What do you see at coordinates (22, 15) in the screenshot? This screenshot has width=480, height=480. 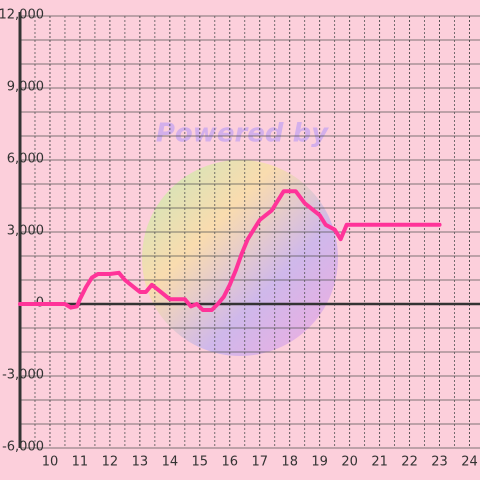 I see `y-tick-label: 12,000` at bounding box center [22, 15].